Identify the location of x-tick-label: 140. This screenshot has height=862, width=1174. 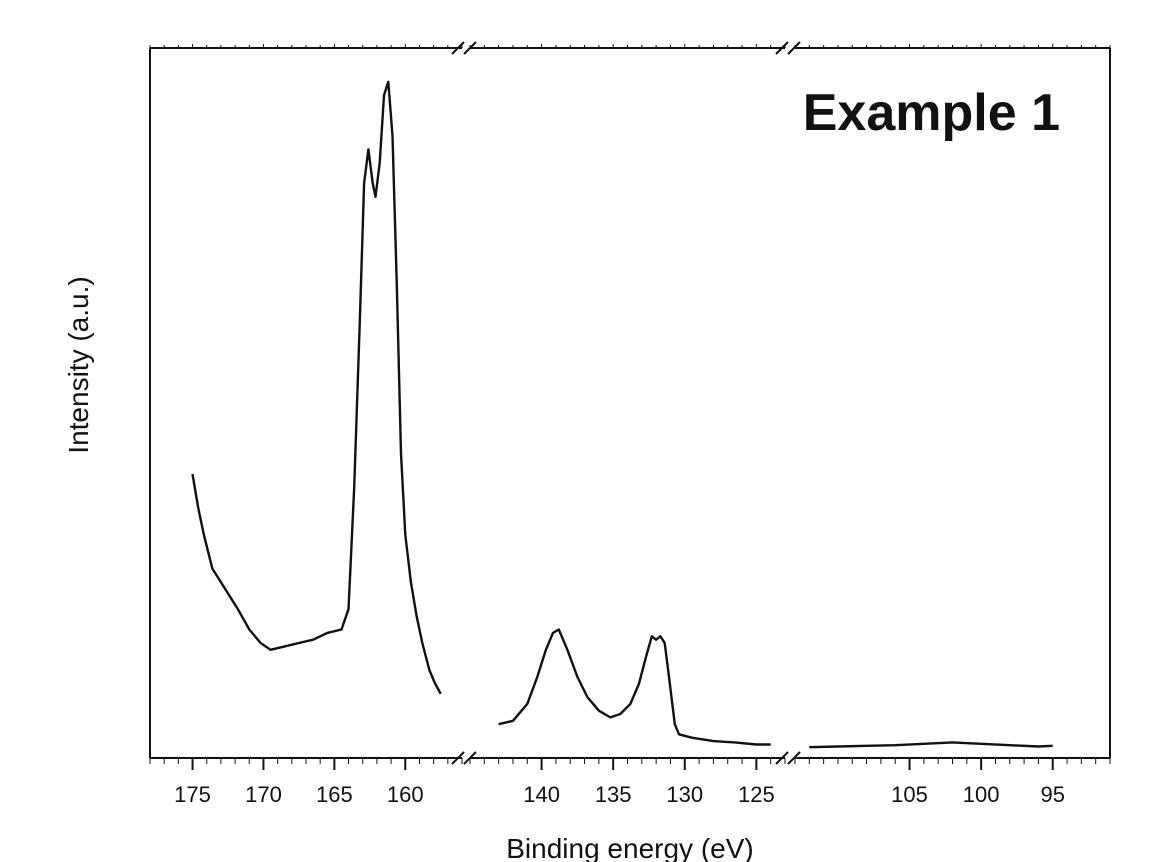
(541, 794).